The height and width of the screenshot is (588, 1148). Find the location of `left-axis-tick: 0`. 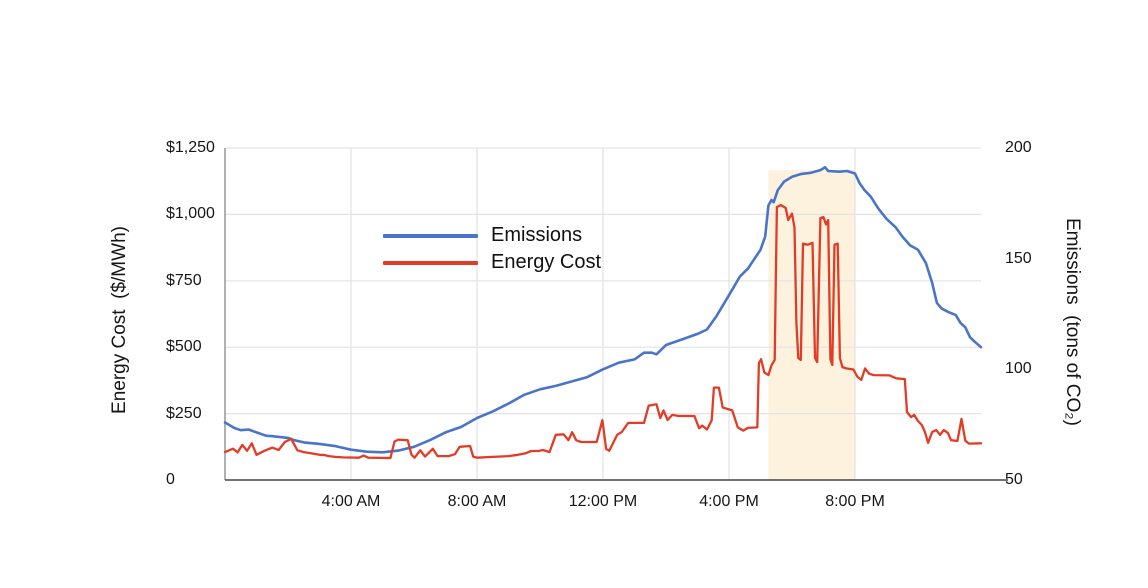

left-axis-tick: 0 is located at coordinates (170, 479).